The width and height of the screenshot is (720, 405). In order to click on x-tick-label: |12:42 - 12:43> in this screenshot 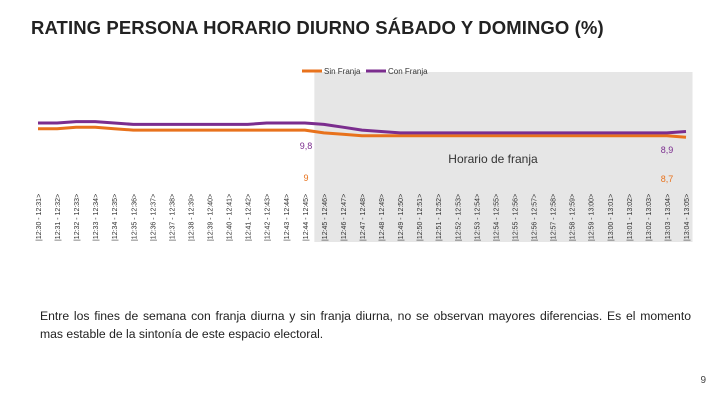, I will do `click(268, 217)`.